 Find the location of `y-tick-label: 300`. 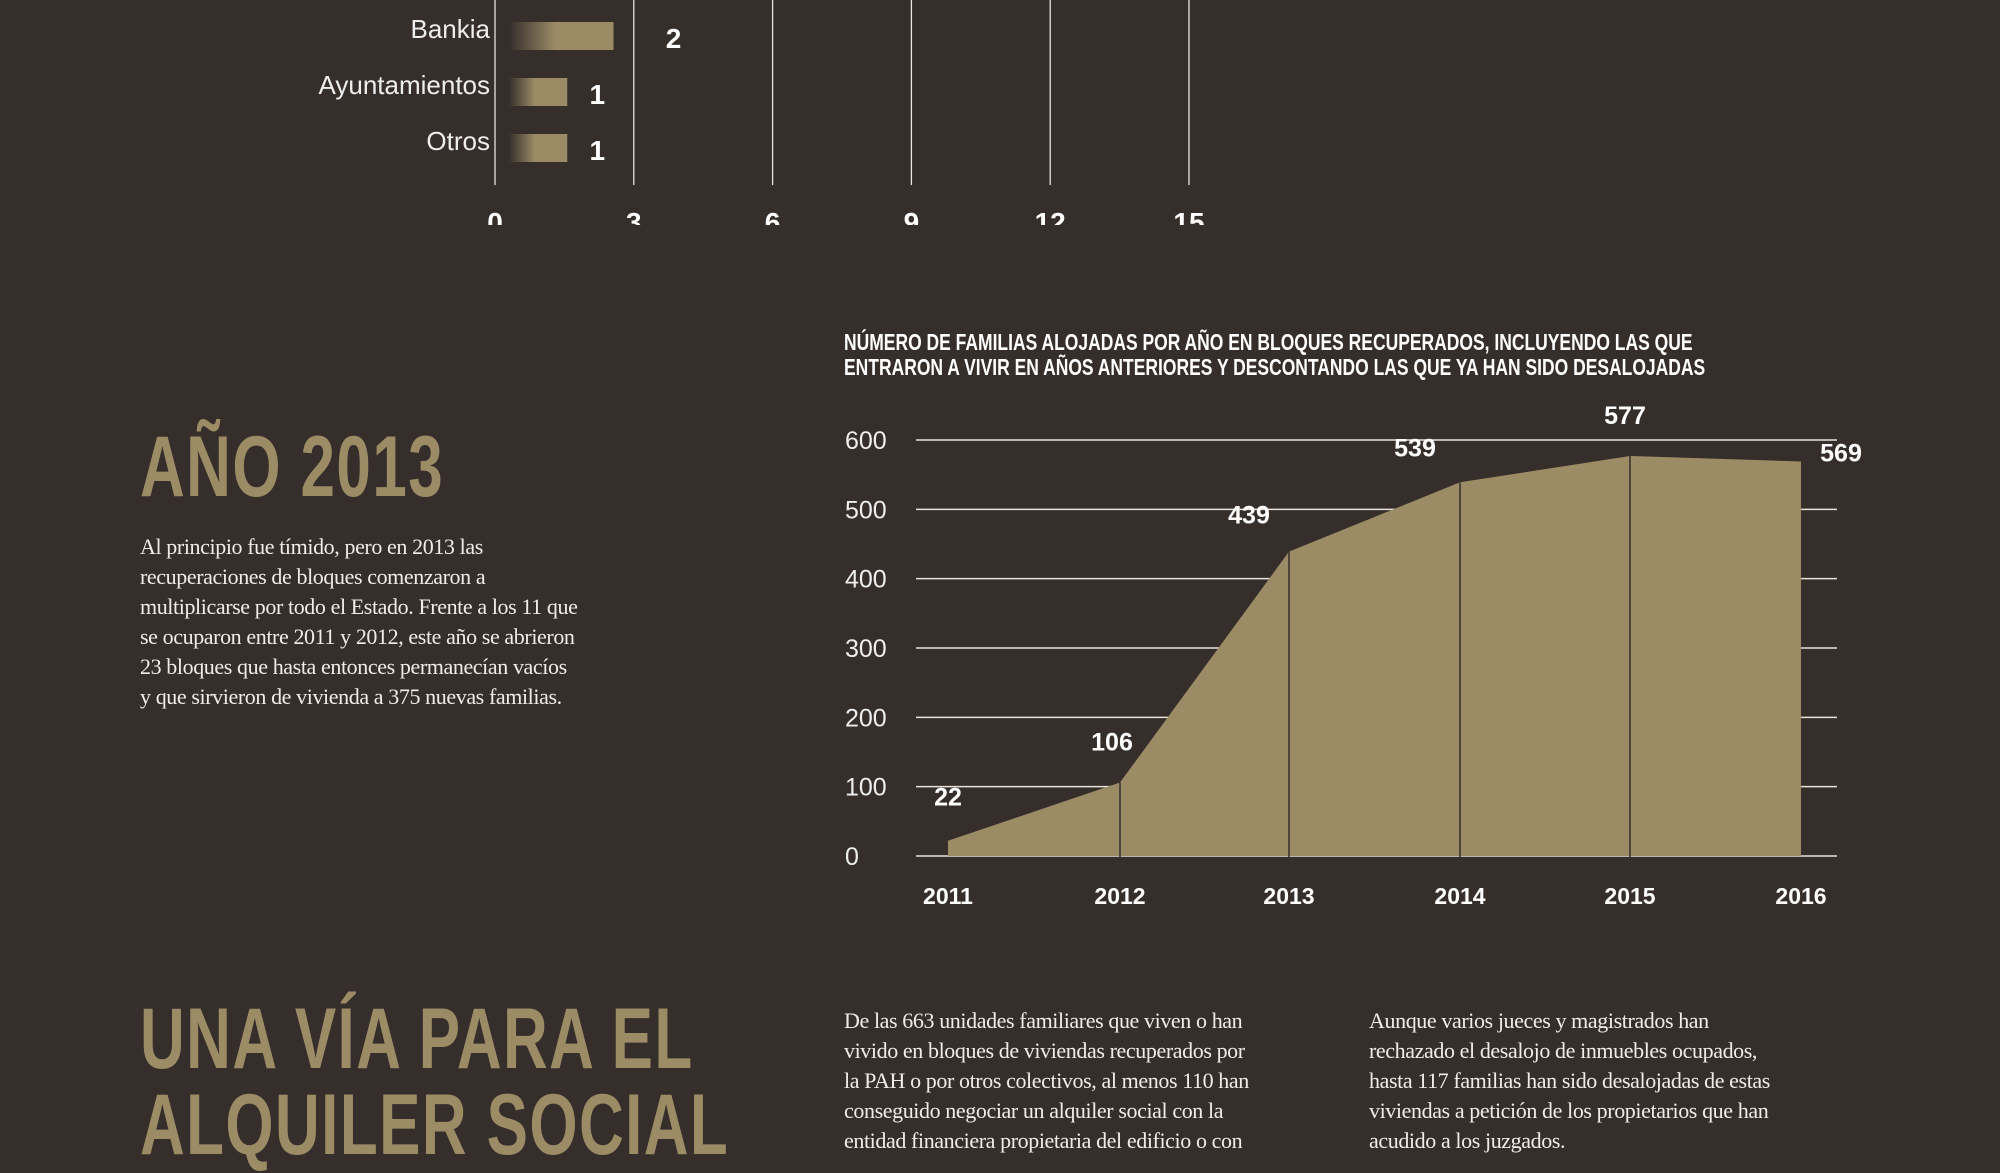

y-tick-label: 300 is located at coordinates (866, 649).